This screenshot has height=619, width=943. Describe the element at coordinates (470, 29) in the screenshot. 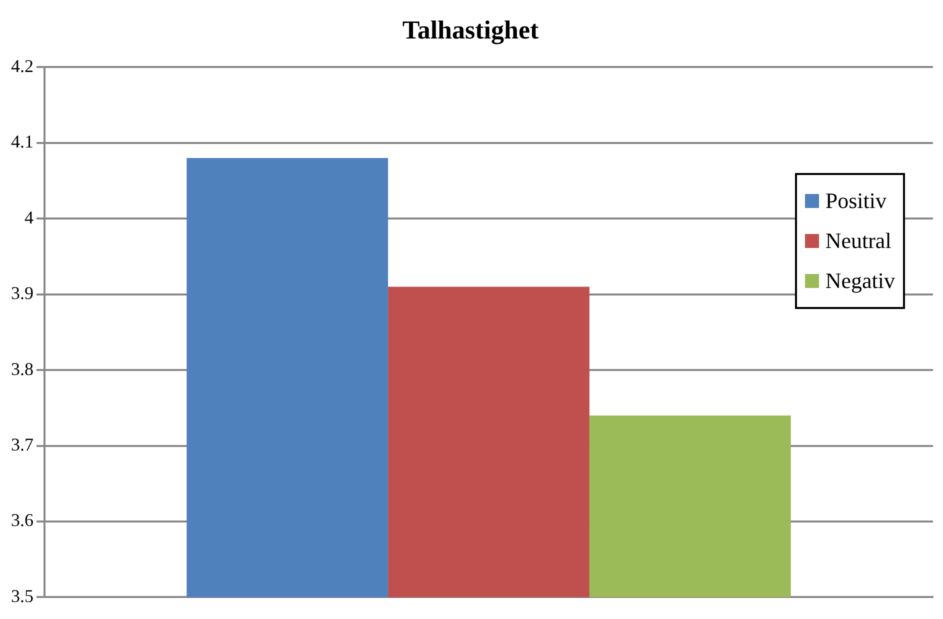

I see `chart-title: Talhastighet` at that location.